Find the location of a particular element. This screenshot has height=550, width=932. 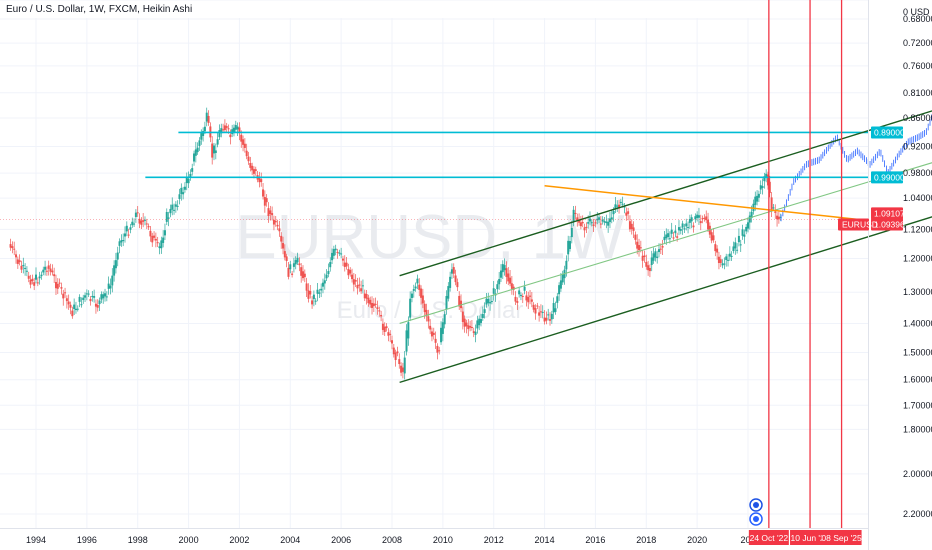

symbol-tag-label: EURUSD is located at coordinates (860, 224).